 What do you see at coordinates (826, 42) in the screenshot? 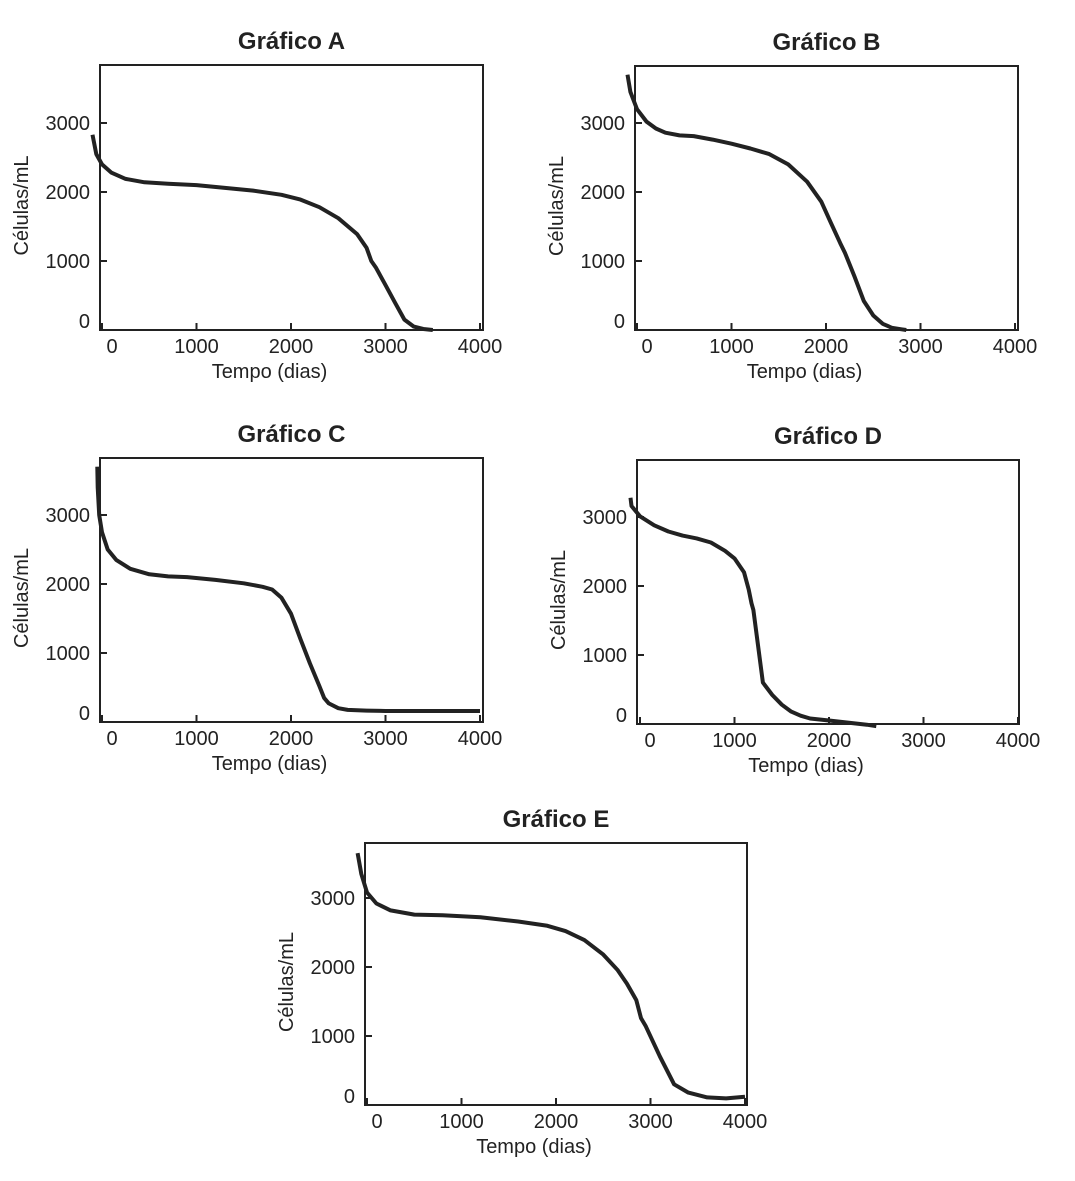
I see `chart-title-b: Gráfico B` at bounding box center [826, 42].